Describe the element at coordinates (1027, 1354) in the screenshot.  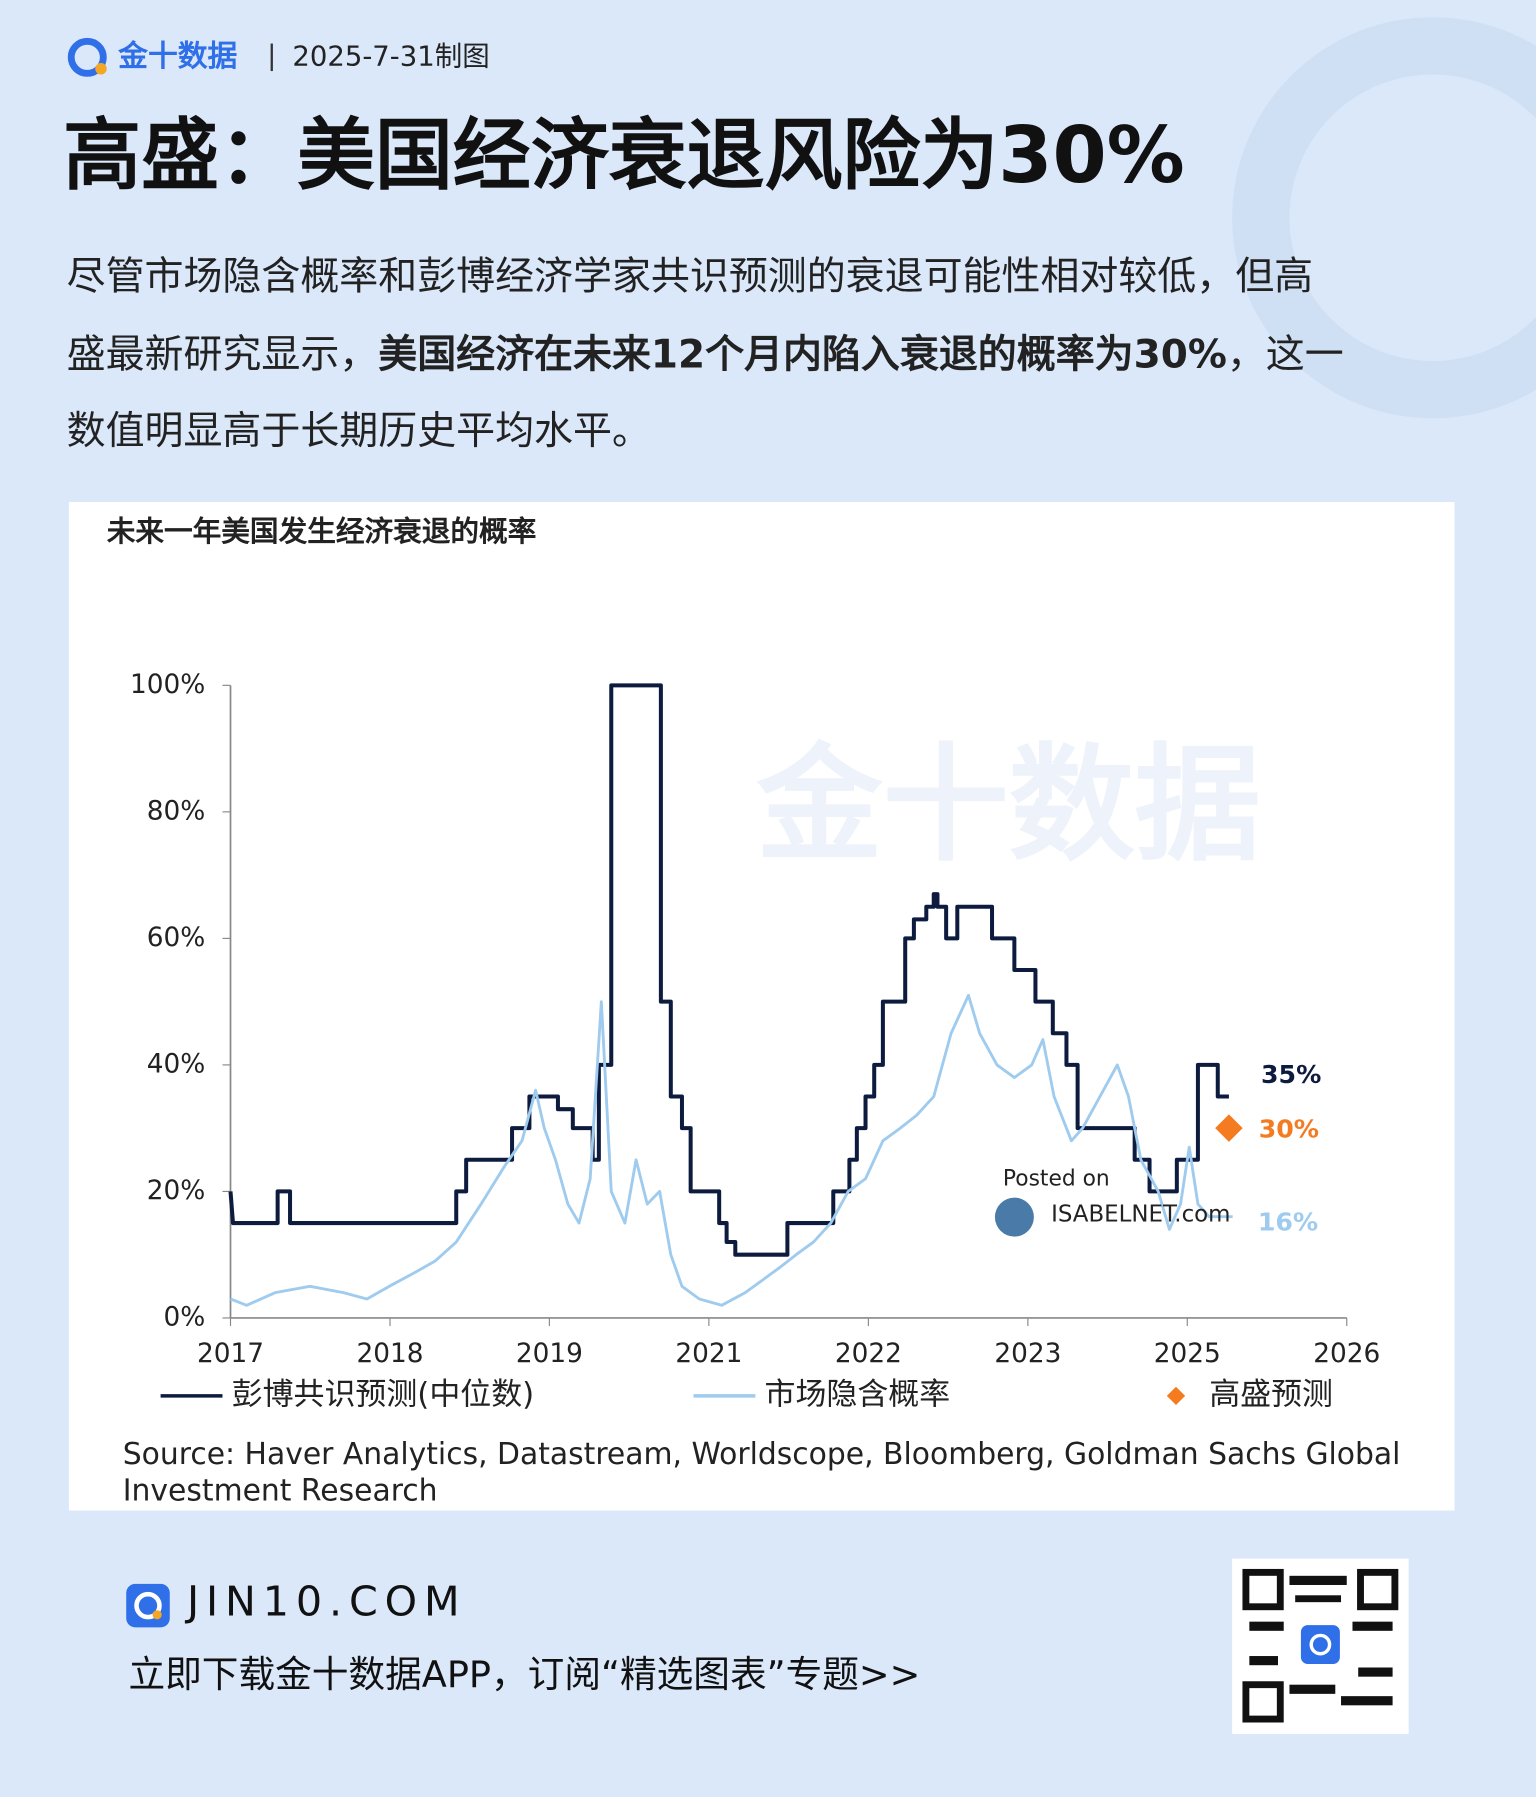
I see `x-tick-label: 2023` at that location.